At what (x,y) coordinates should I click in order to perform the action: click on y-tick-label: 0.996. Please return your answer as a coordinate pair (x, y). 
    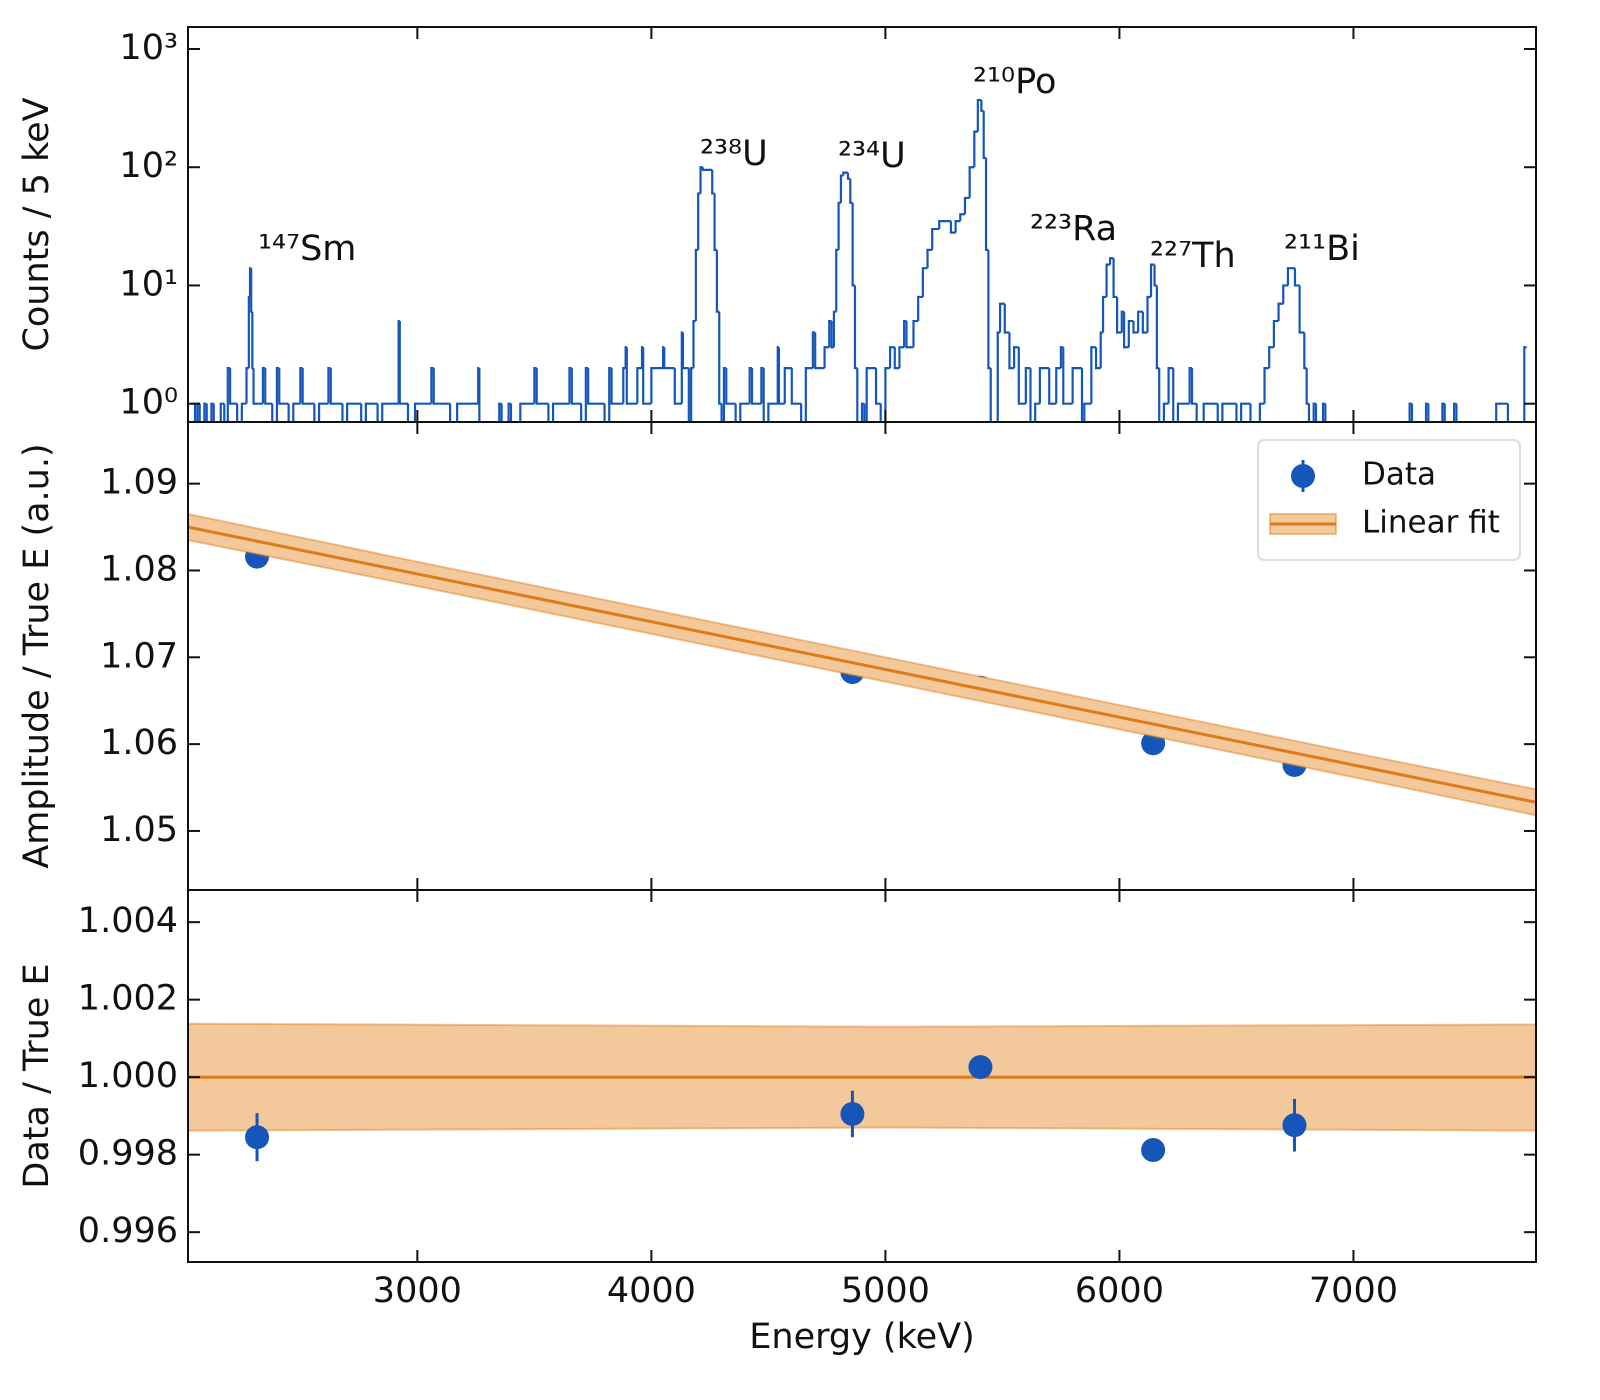
    Looking at the image, I should click on (128, 1231).